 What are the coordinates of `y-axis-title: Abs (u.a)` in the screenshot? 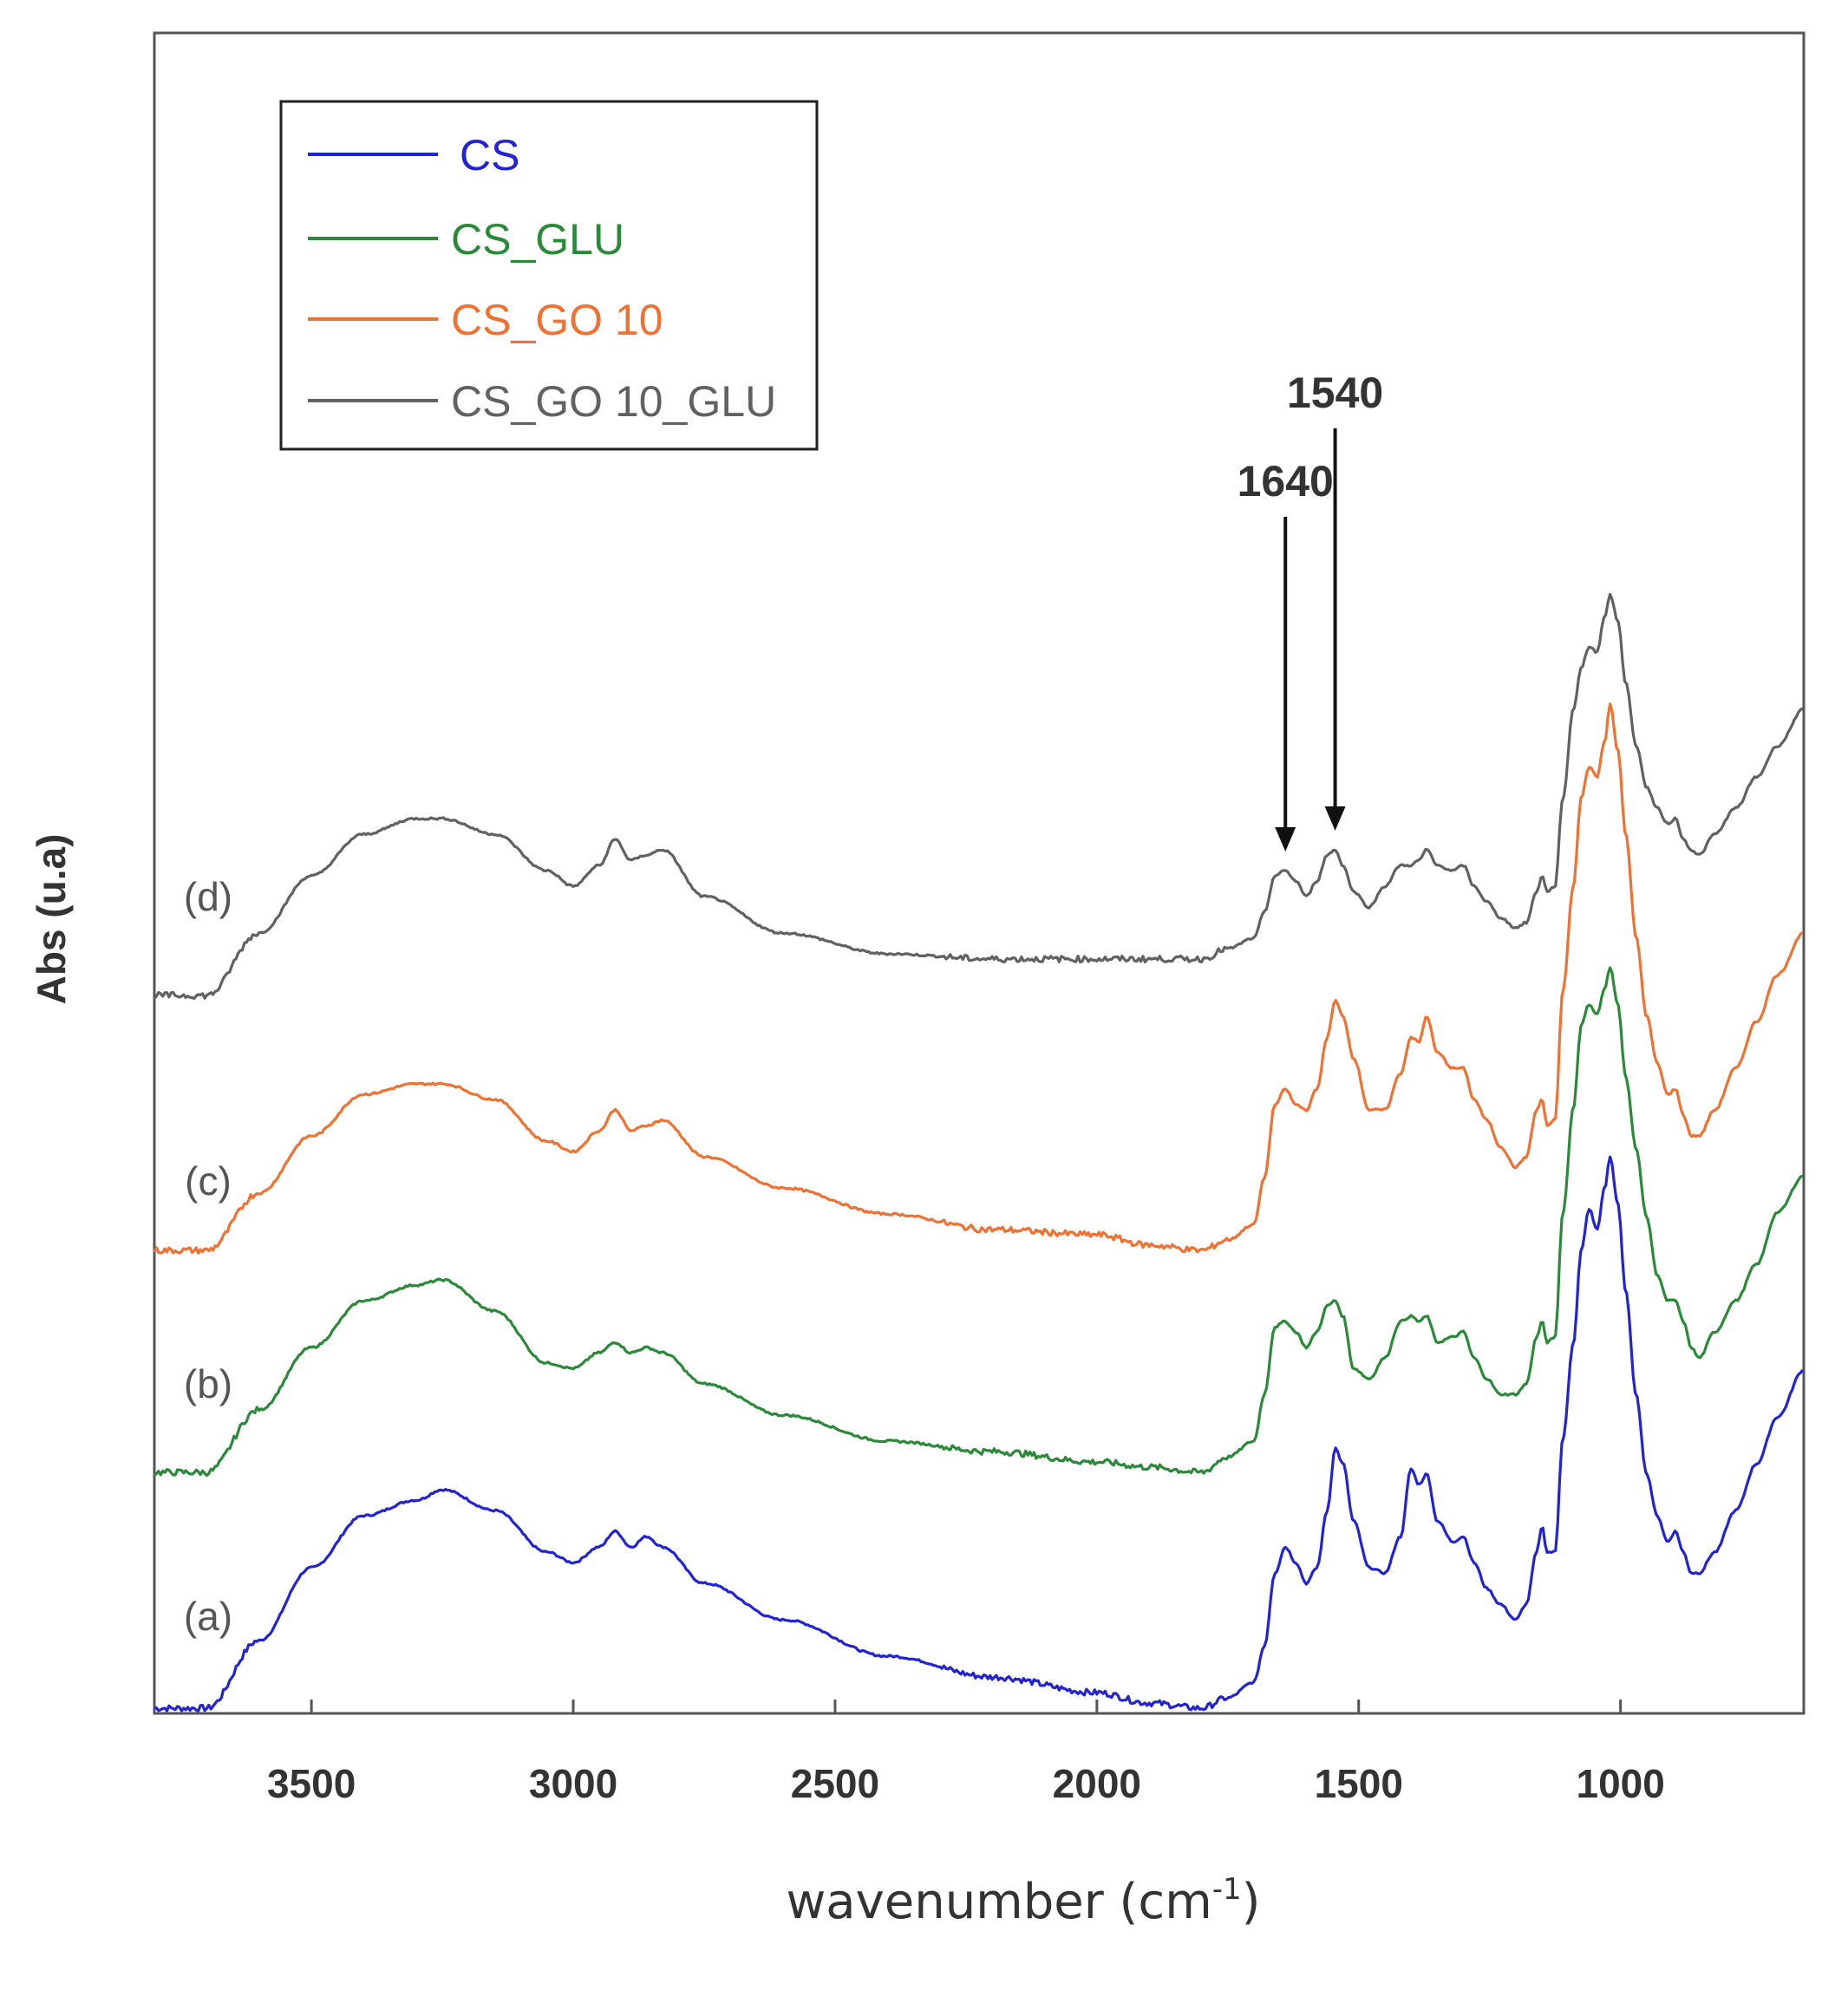 It's located at (52, 919).